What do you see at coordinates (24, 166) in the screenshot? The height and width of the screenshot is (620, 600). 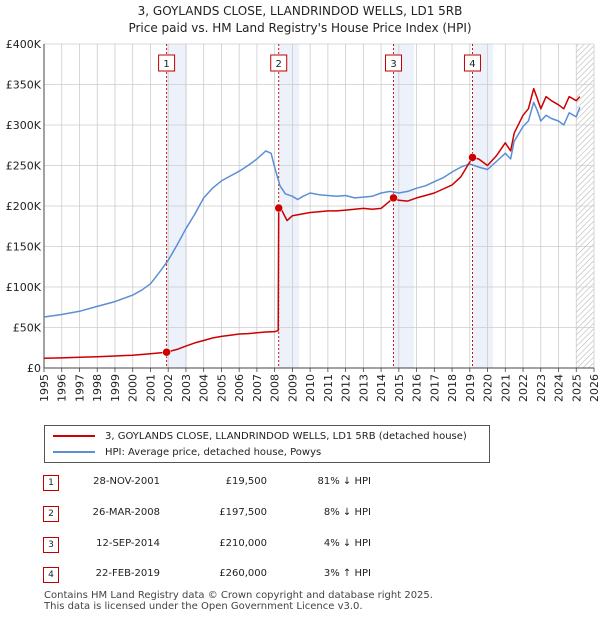 I see `y-tick-label: £250K` at bounding box center [24, 166].